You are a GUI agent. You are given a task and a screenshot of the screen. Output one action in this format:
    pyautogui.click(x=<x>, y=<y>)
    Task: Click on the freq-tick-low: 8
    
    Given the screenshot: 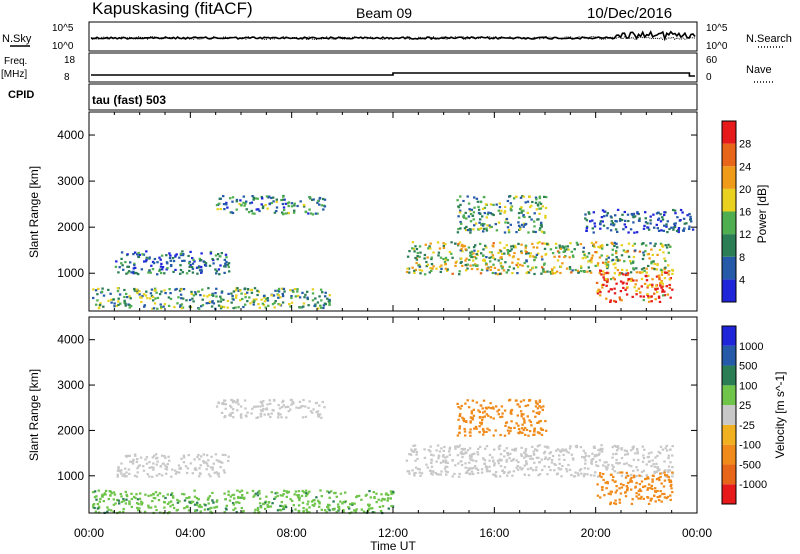 What is the action you would take?
    pyautogui.click(x=67, y=77)
    